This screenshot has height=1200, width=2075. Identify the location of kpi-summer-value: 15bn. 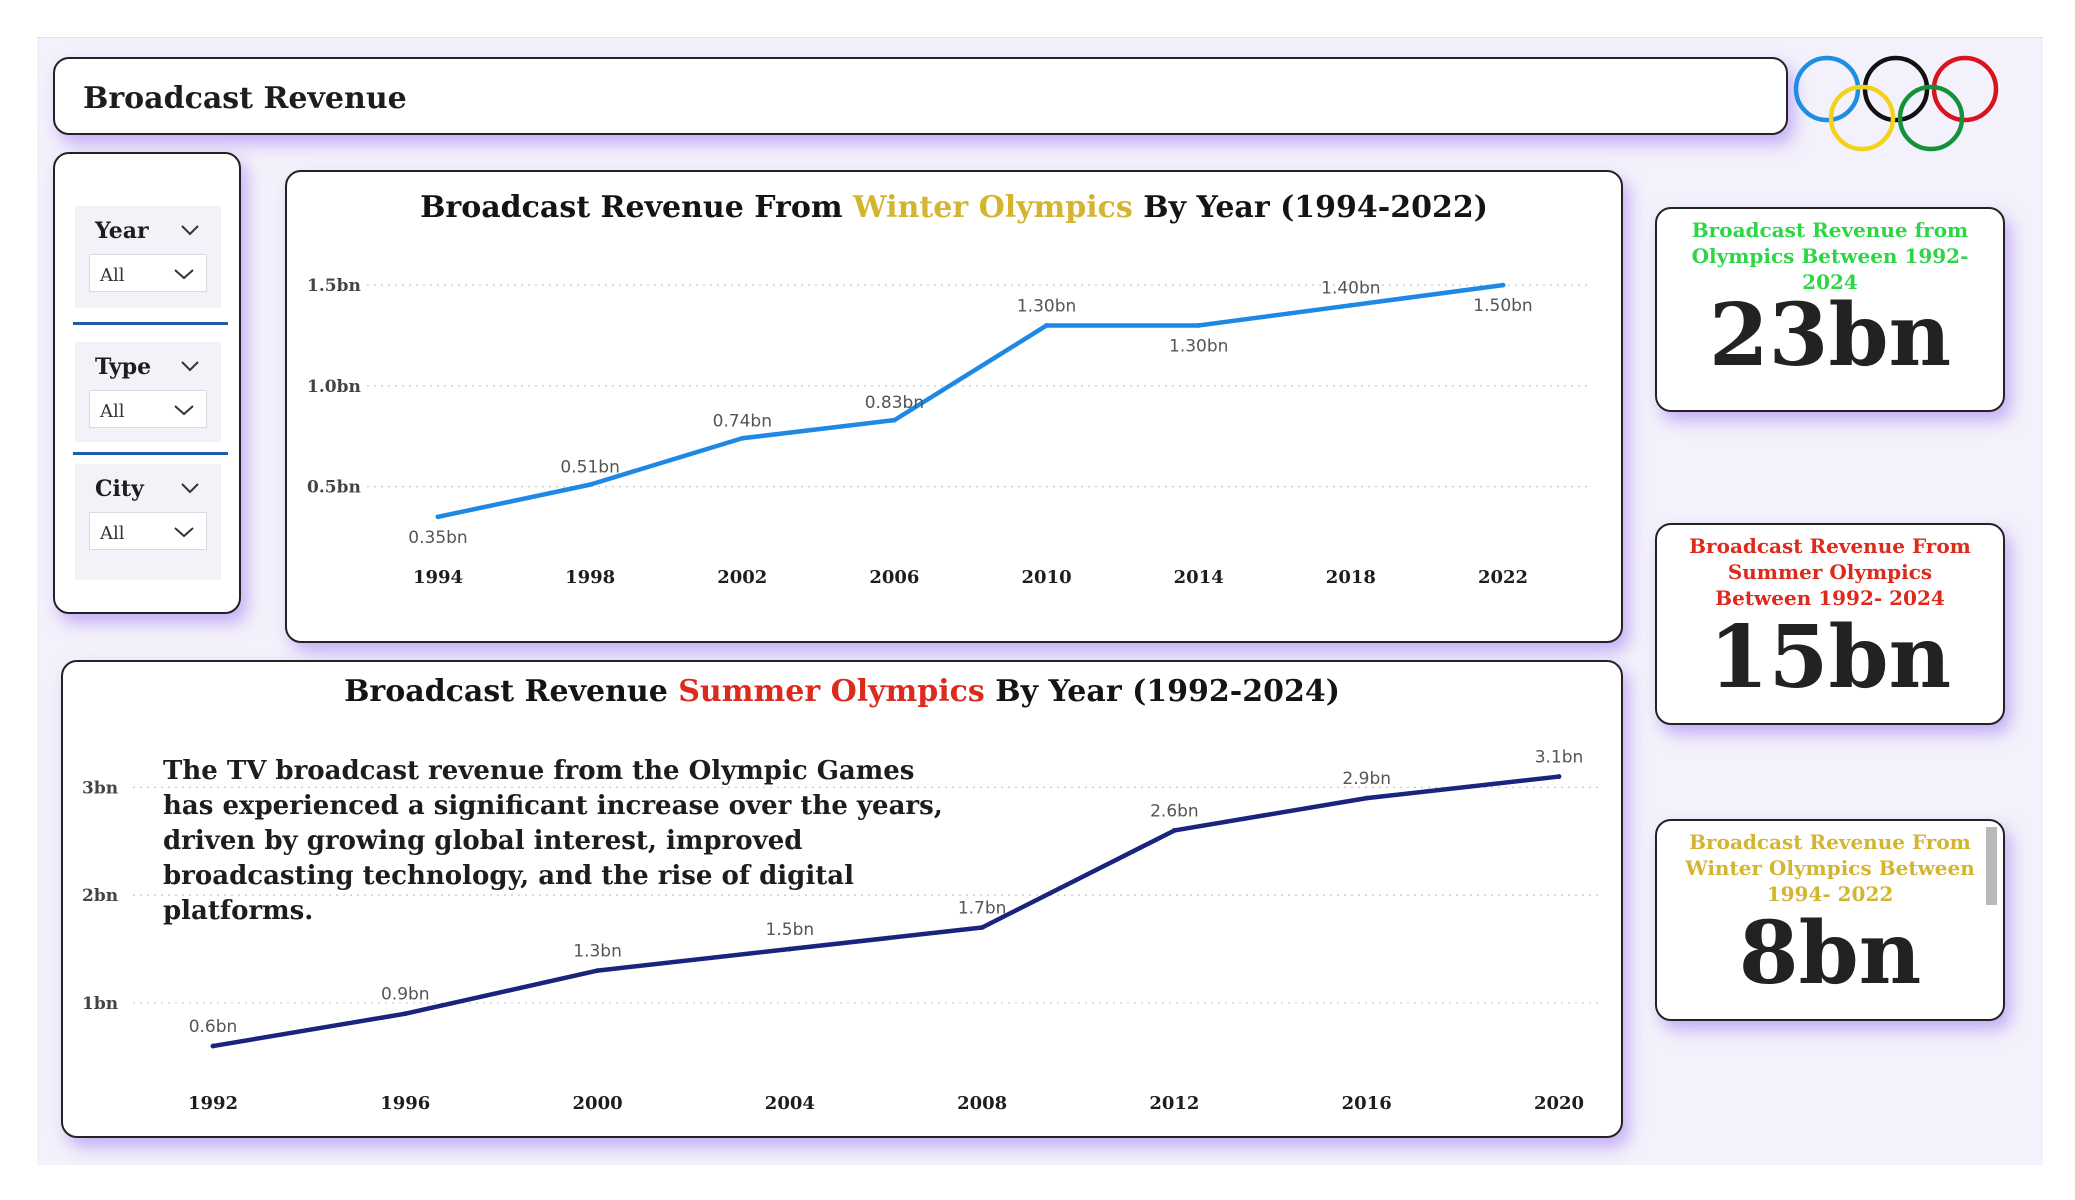
(1830, 657).